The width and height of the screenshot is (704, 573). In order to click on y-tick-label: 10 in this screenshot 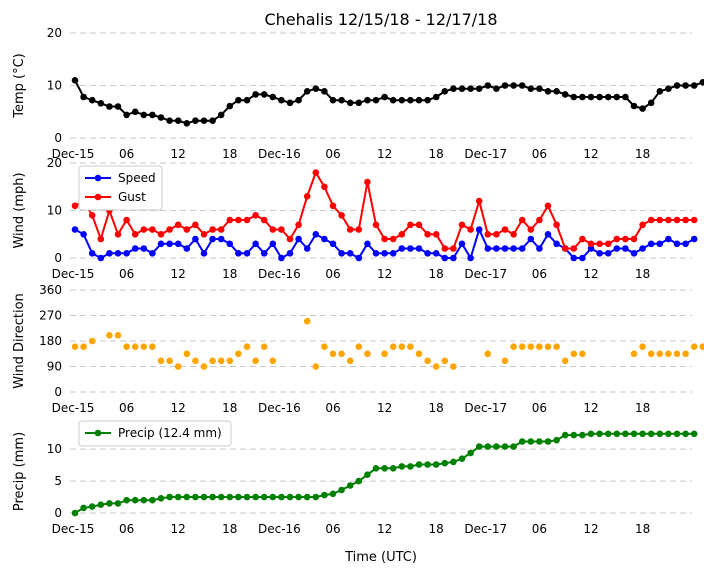, I will do `click(54, 211)`.